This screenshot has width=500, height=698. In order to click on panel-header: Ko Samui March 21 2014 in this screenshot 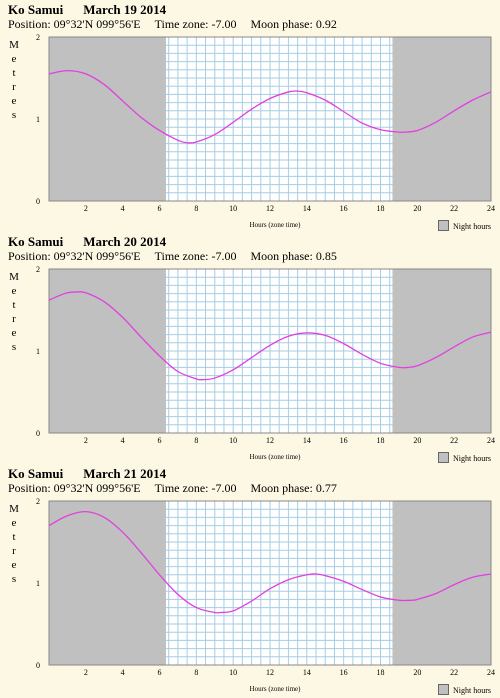, I will do `click(87, 474)`.